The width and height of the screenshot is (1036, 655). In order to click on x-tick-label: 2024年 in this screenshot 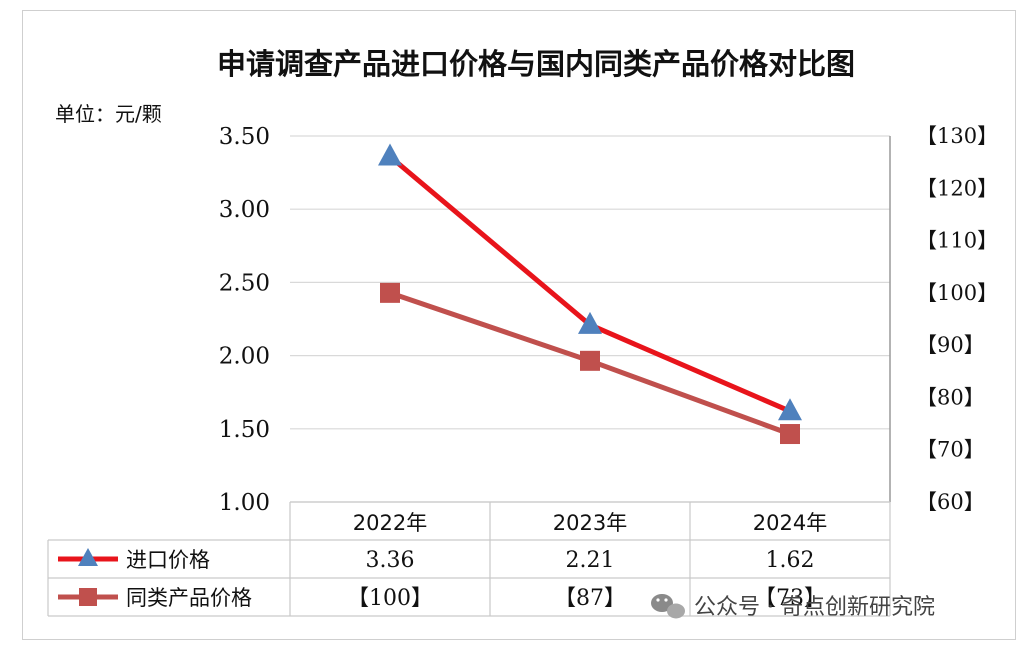, I will do `click(790, 523)`.